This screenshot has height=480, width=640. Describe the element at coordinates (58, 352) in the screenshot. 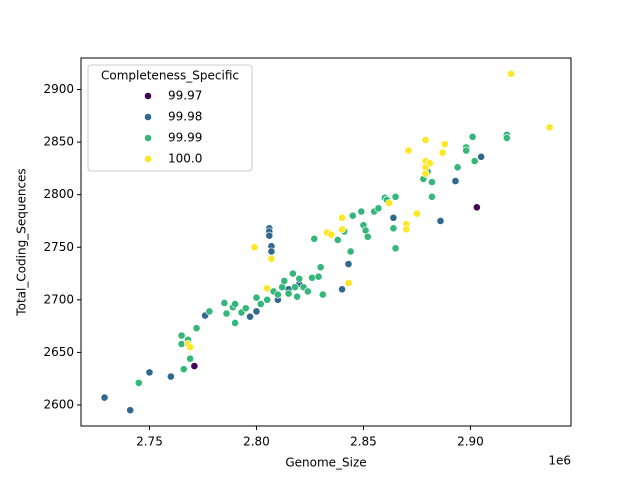

I see `y-tick-label: 2650` at that location.